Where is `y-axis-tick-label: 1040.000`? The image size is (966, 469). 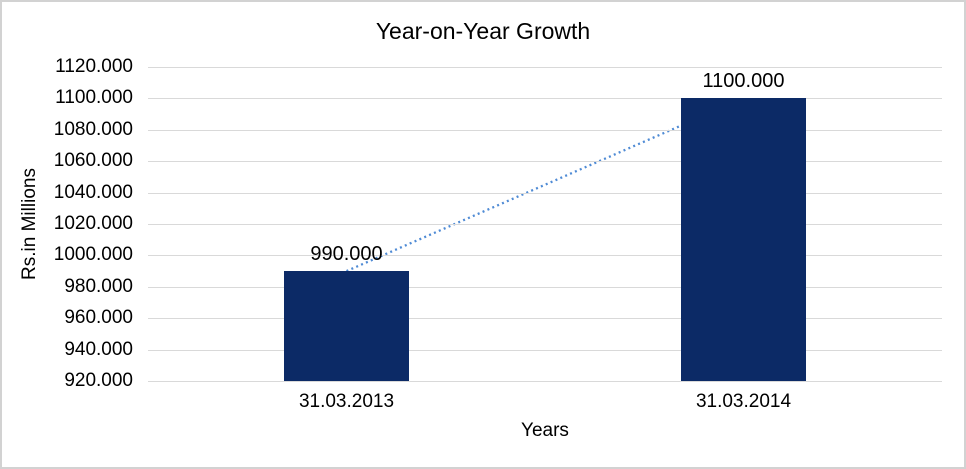
y-axis-tick-label: 1040.000 is located at coordinates (93, 192).